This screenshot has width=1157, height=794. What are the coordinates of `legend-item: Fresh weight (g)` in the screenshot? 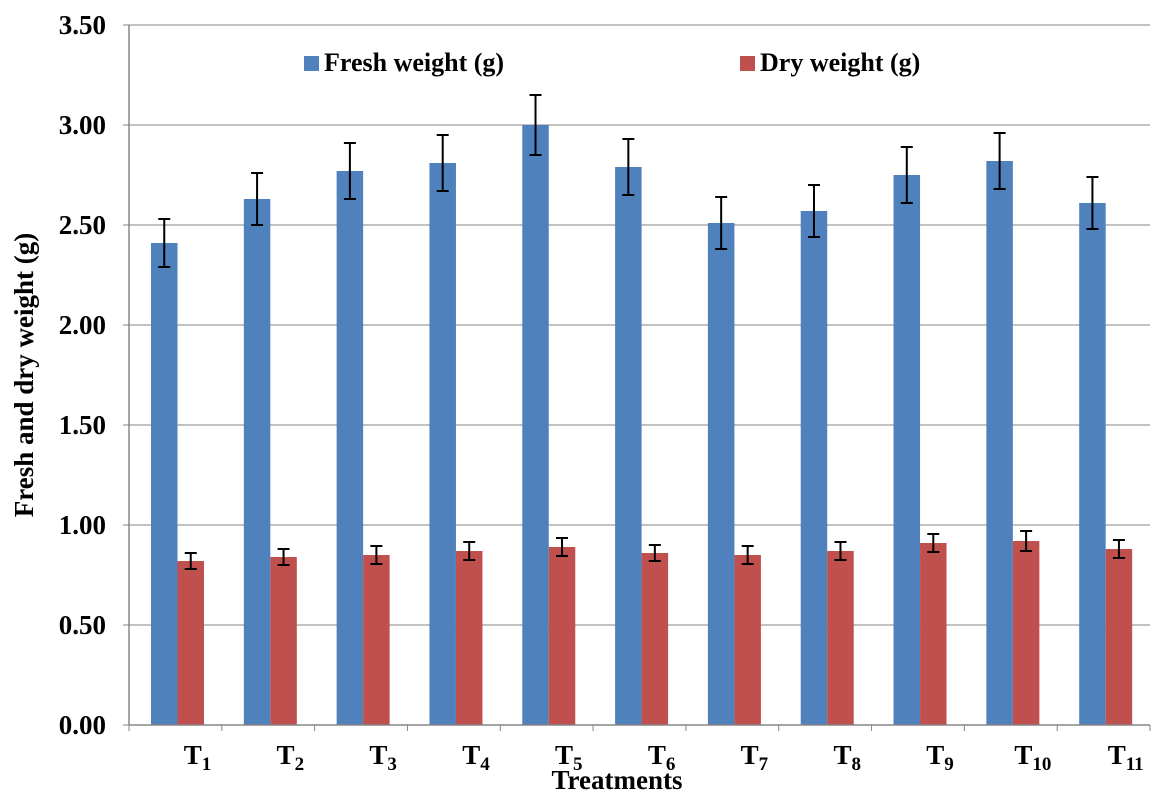 It's located at (404, 62).